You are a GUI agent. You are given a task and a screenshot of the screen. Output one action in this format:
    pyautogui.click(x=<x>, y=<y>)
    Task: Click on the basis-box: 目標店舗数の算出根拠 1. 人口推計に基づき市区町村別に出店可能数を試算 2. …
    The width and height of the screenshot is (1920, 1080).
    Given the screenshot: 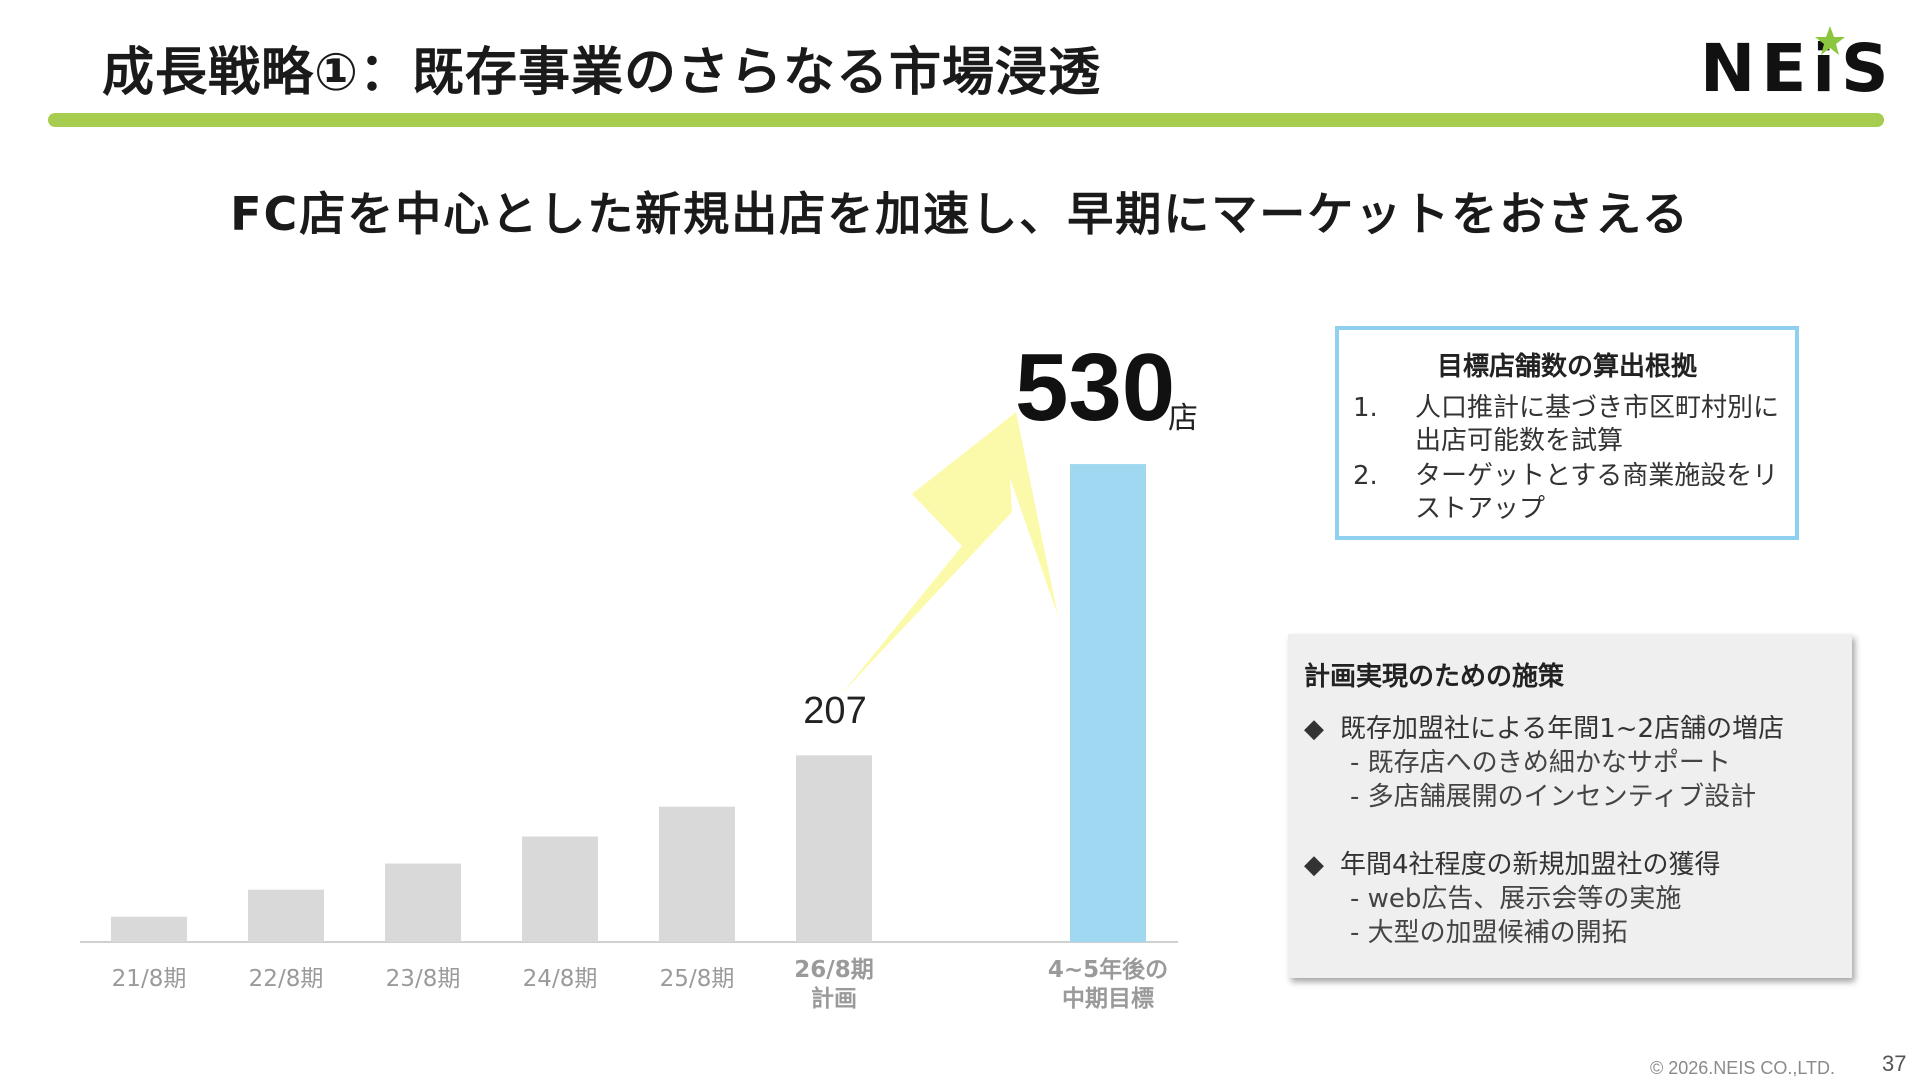 What is the action you would take?
    pyautogui.click(x=1567, y=433)
    